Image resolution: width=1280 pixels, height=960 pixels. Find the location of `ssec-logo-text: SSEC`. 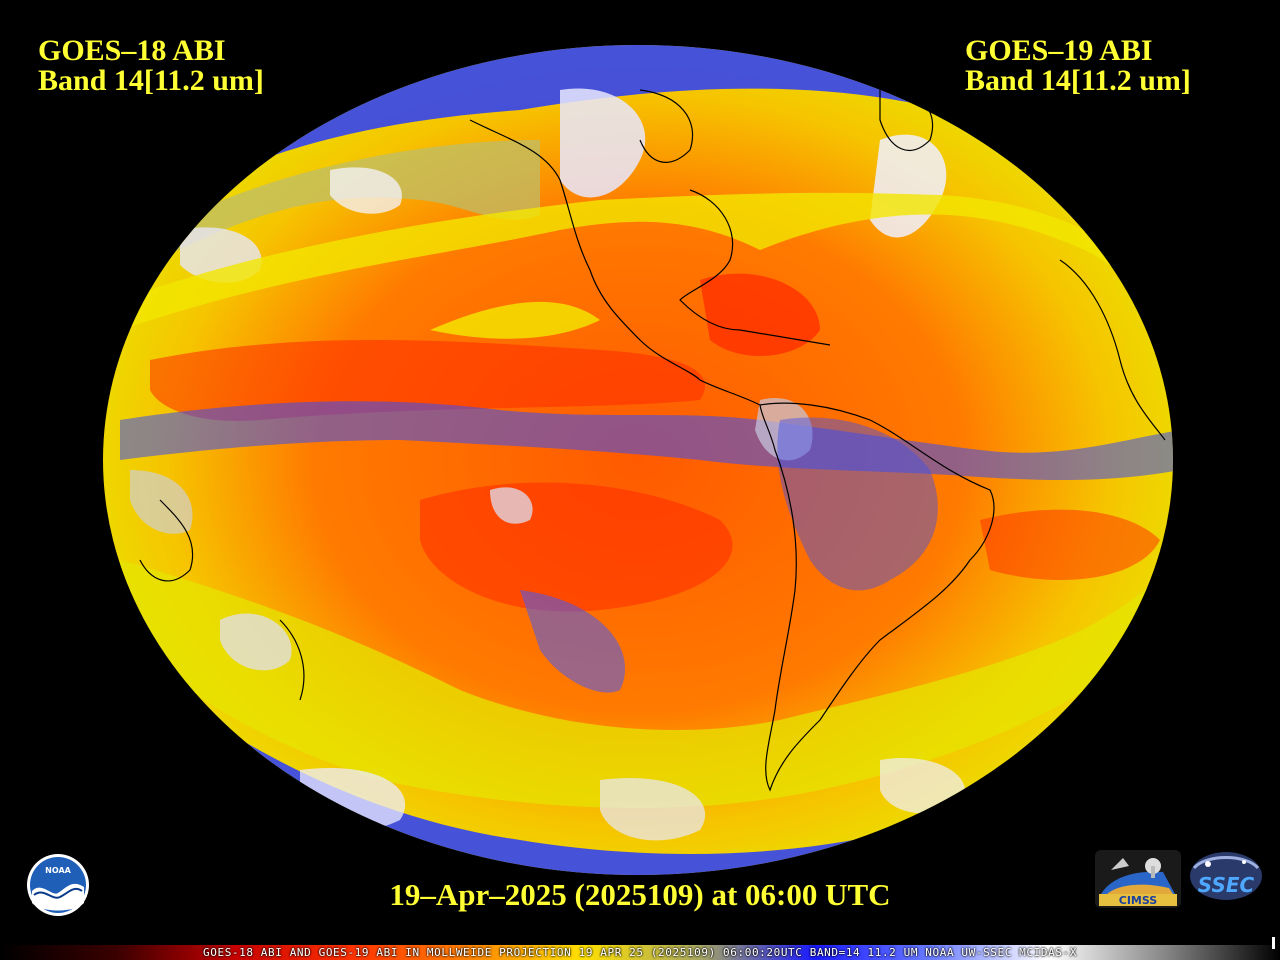

ssec-logo-text: SSEC is located at coordinates (1226, 885).